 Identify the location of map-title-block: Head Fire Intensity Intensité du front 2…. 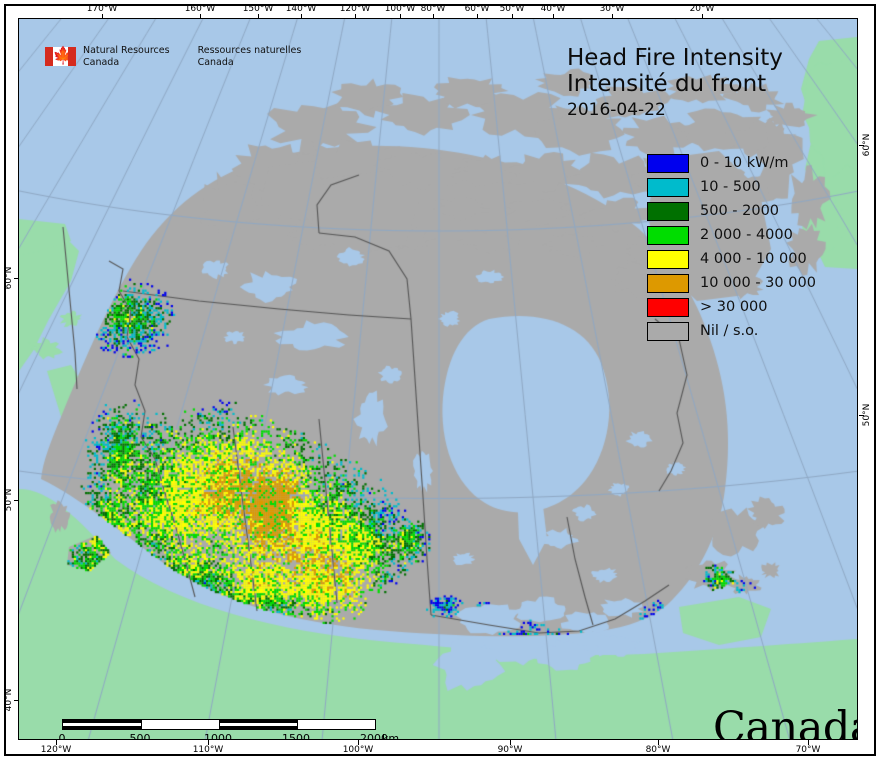
(675, 83).